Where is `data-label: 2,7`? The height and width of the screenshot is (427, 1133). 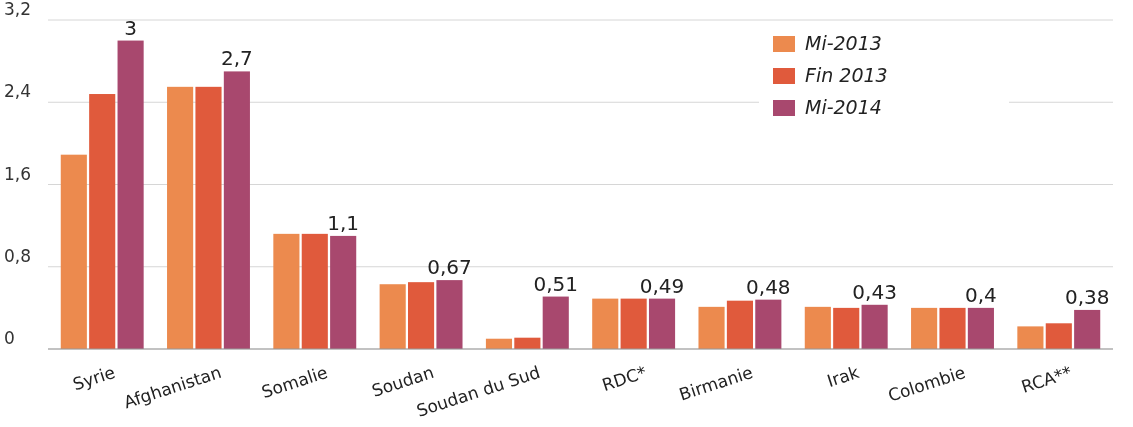
data-label: 2,7 is located at coordinates (236, 58).